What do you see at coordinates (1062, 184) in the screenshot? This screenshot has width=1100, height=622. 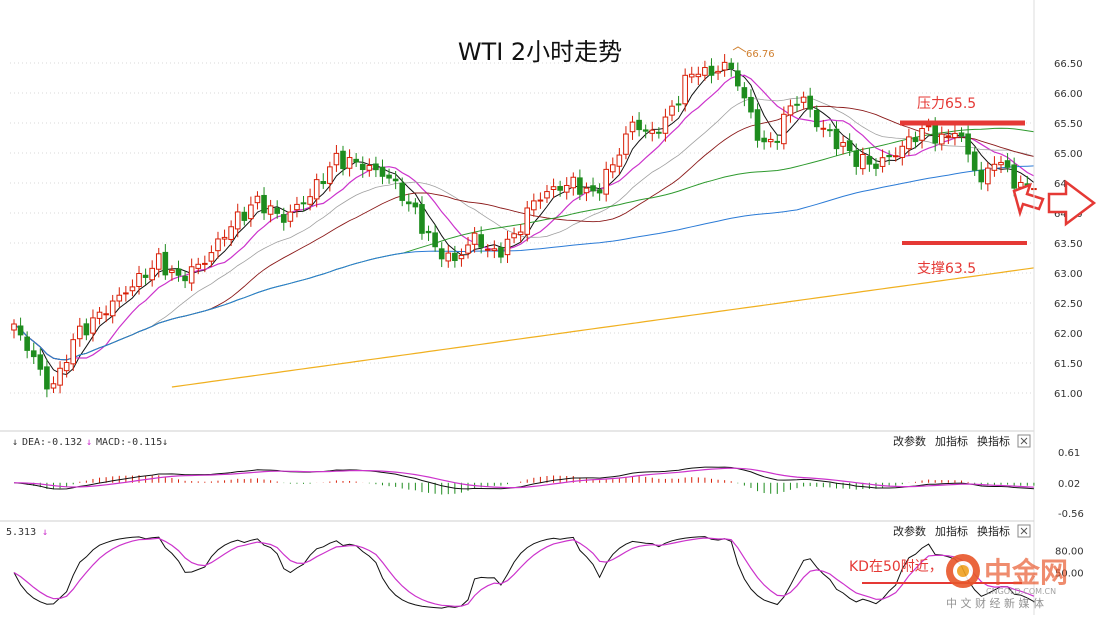 I see `price-tick-label: 64.` at bounding box center [1062, 184].